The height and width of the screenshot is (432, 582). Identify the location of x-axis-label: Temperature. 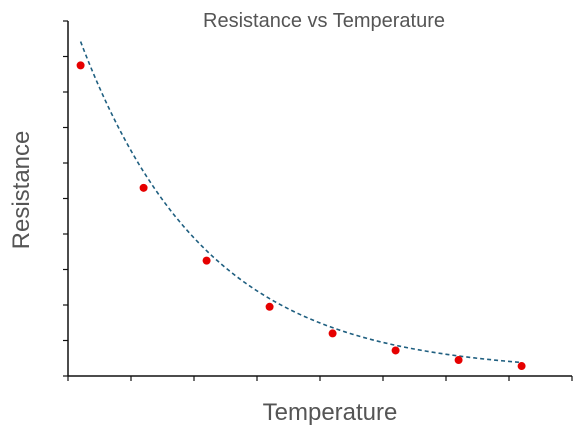
(330, 412).